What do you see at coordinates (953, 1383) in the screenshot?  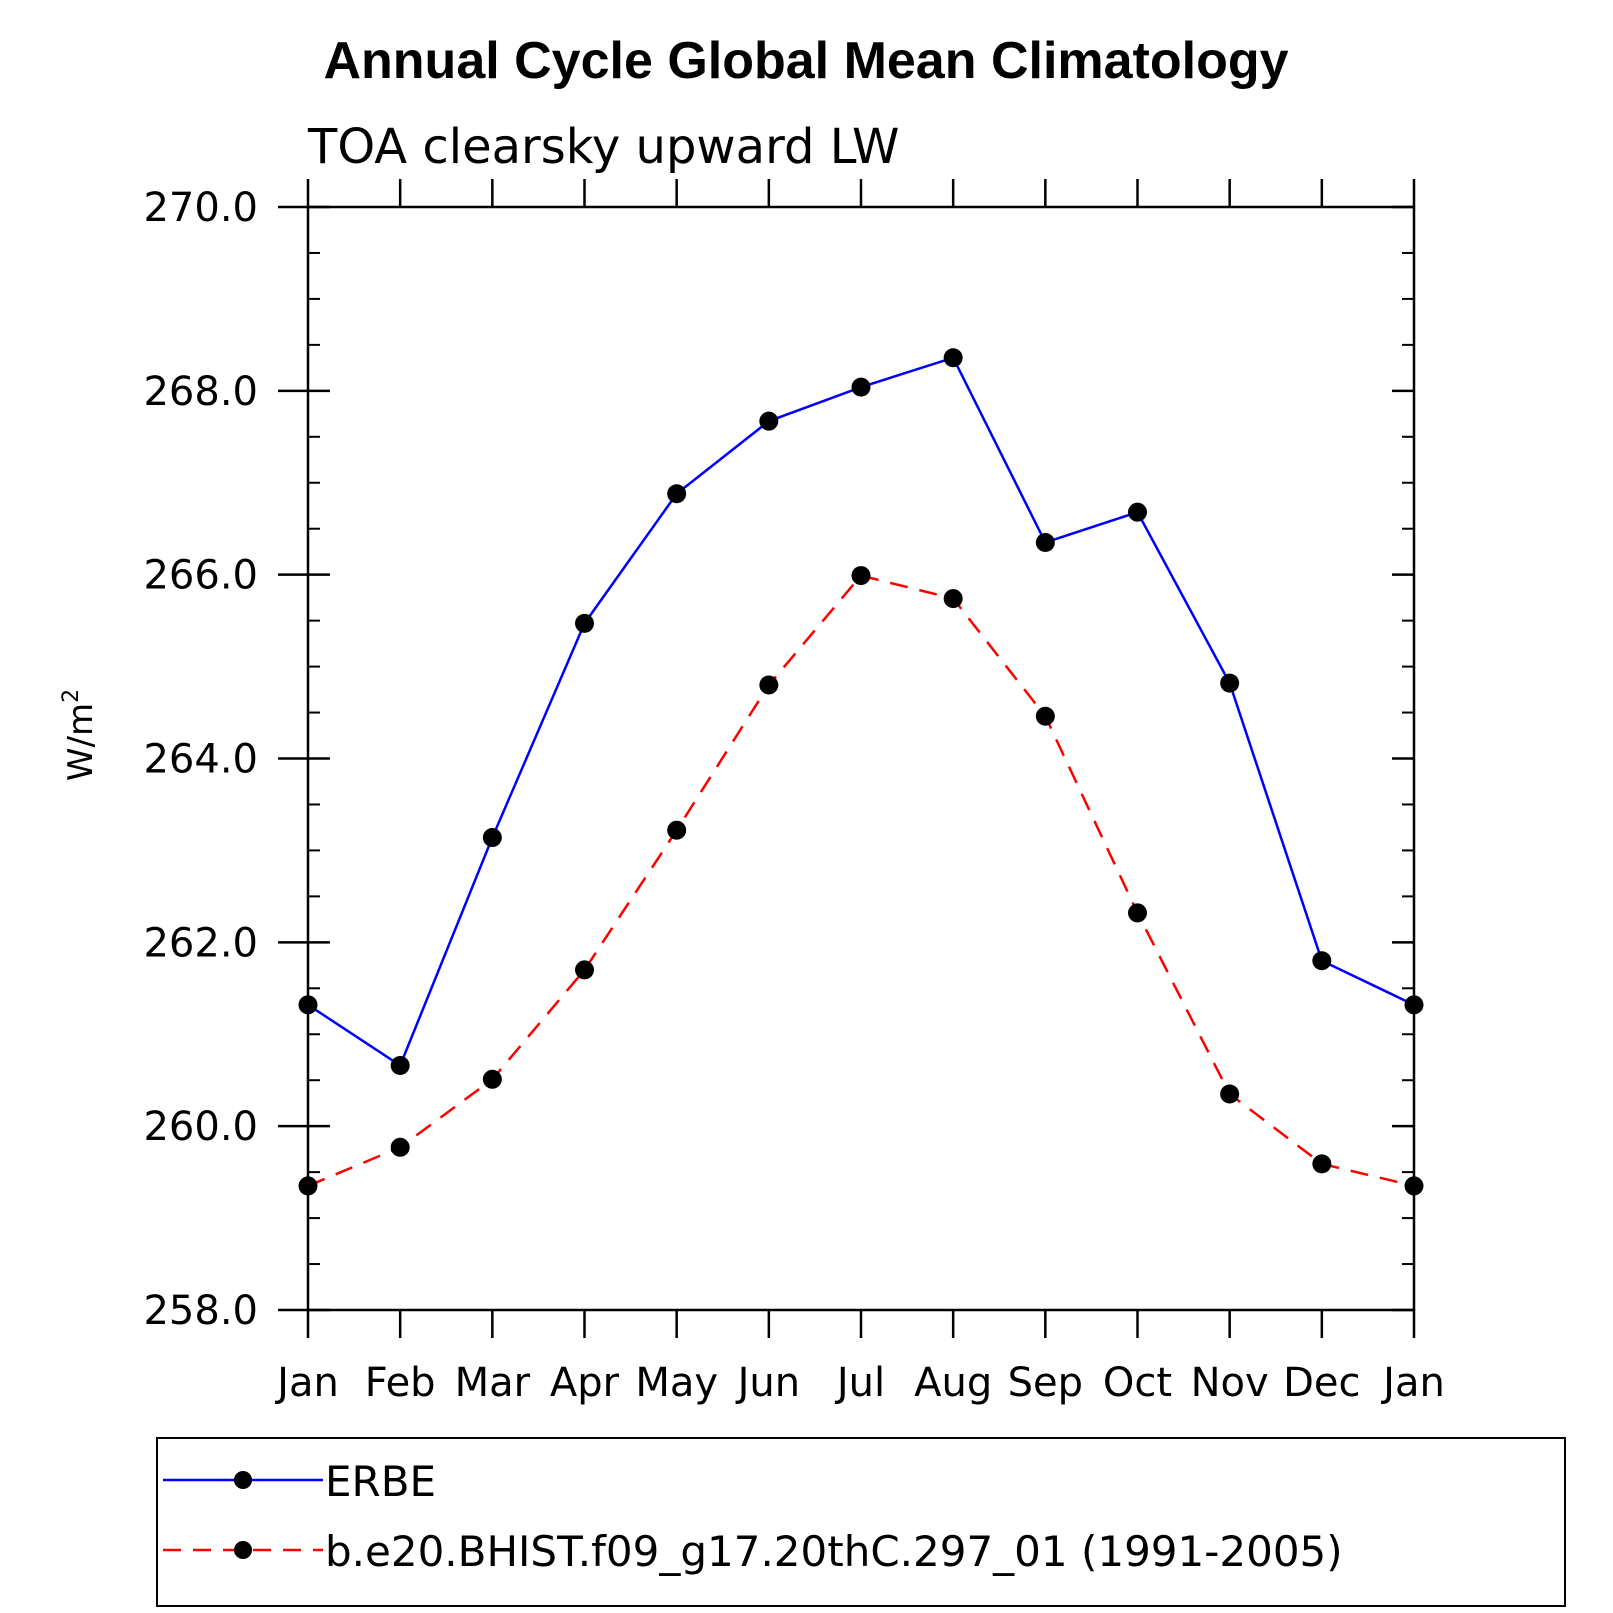 I see `x-tick-label: Aug` at bounding box center [953, 1383].